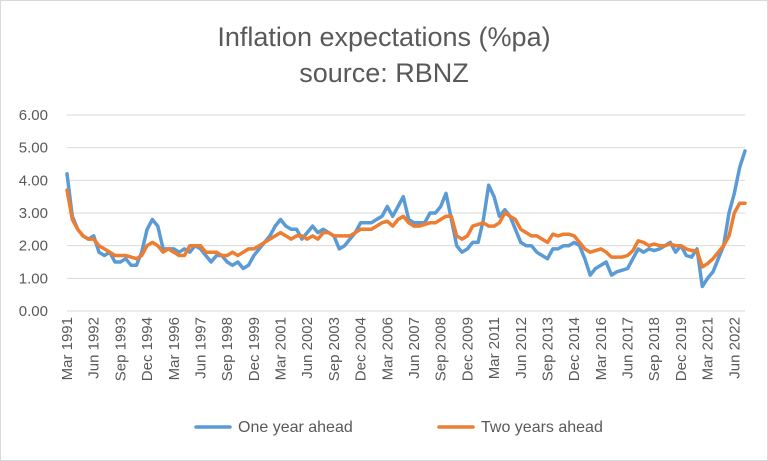  What do you see at coordinates (547, 349) in the screenshot?
I see `x-tick-label: Sep 2013` at bounding box center [547, 349].